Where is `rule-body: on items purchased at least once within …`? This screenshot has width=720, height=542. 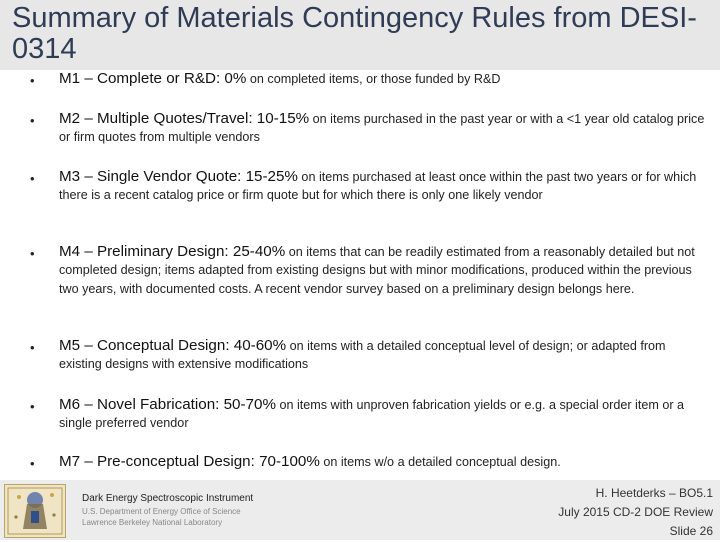 rule-body: on items purchased at least once within … is located at coordinates (378, 186).